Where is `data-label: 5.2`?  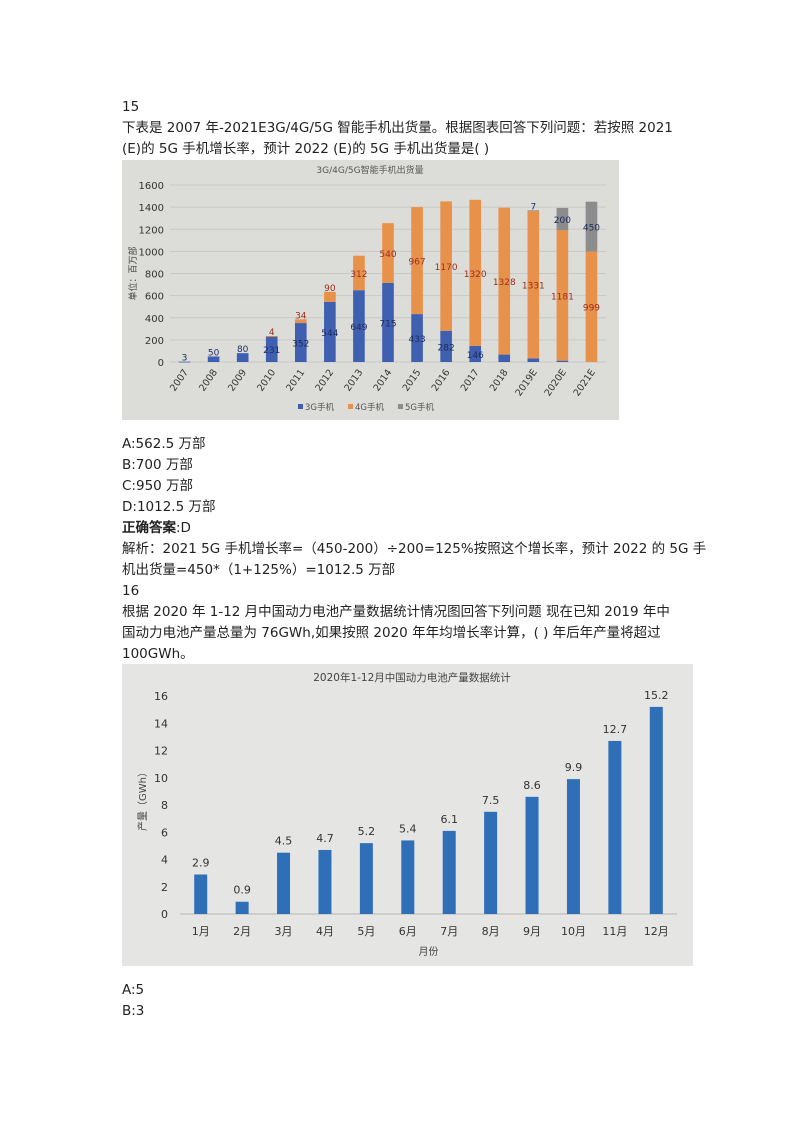 data-label: 5.2 is located at coordinates (367, 831).